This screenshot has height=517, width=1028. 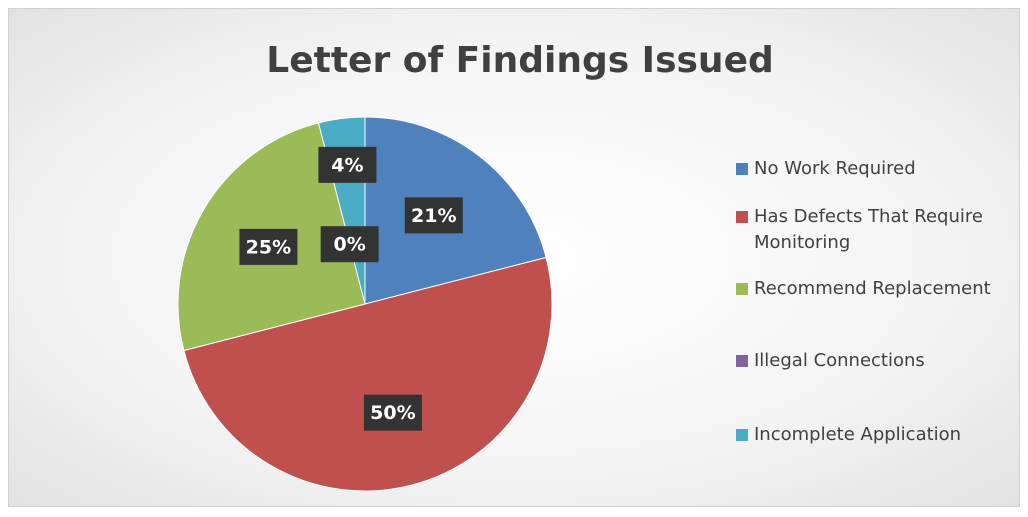 I want to click on data-label: 0%, so click(x=350, y=245).